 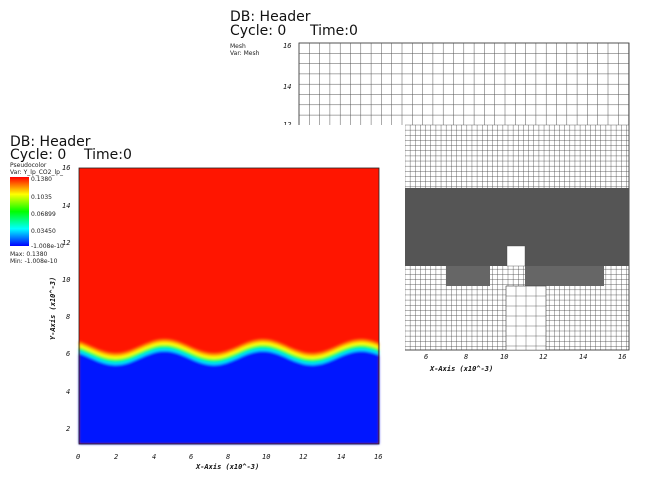 I want to click on legend-level-label: 0.1035, so click(x=41, y=197).